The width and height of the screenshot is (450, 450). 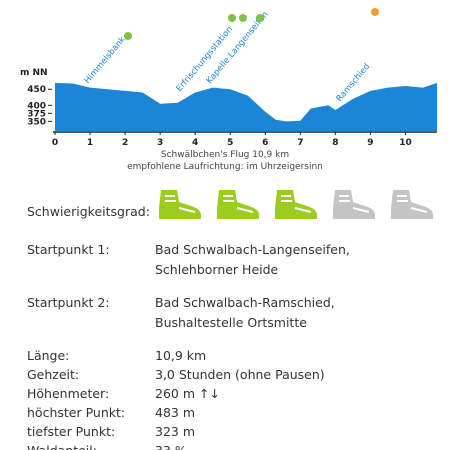 I want to click on row-label: Startpunkt 1:, so click(x=68, y=249).